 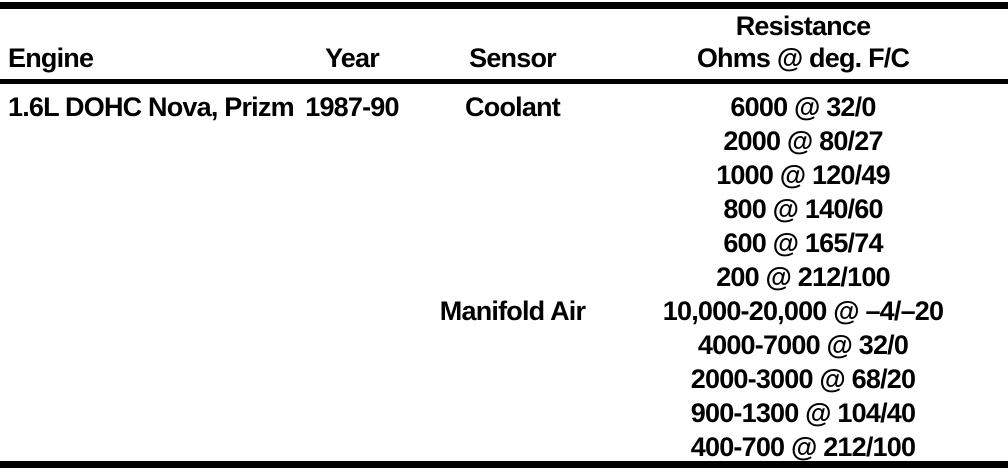 I want to click on resistance-cell: 1000 @ 120/49, so click(x=803, y=175).